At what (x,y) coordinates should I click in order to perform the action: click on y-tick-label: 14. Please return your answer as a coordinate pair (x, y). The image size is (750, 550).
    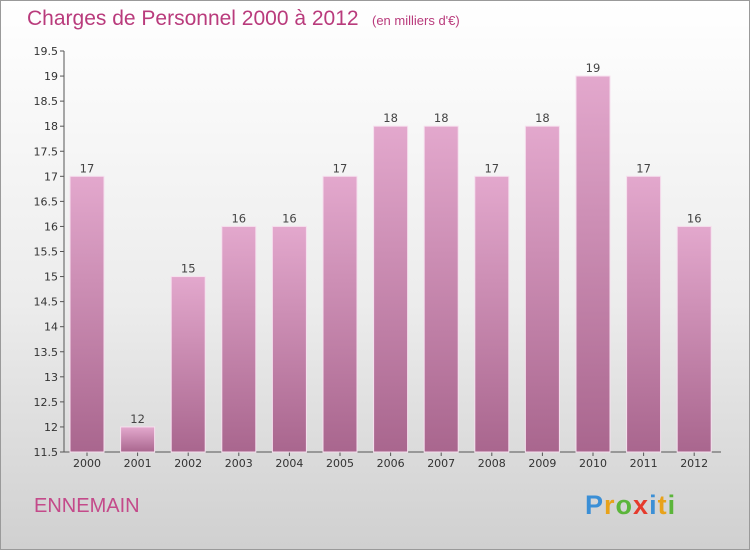
    Looking at the image, I should click on (51, 327).